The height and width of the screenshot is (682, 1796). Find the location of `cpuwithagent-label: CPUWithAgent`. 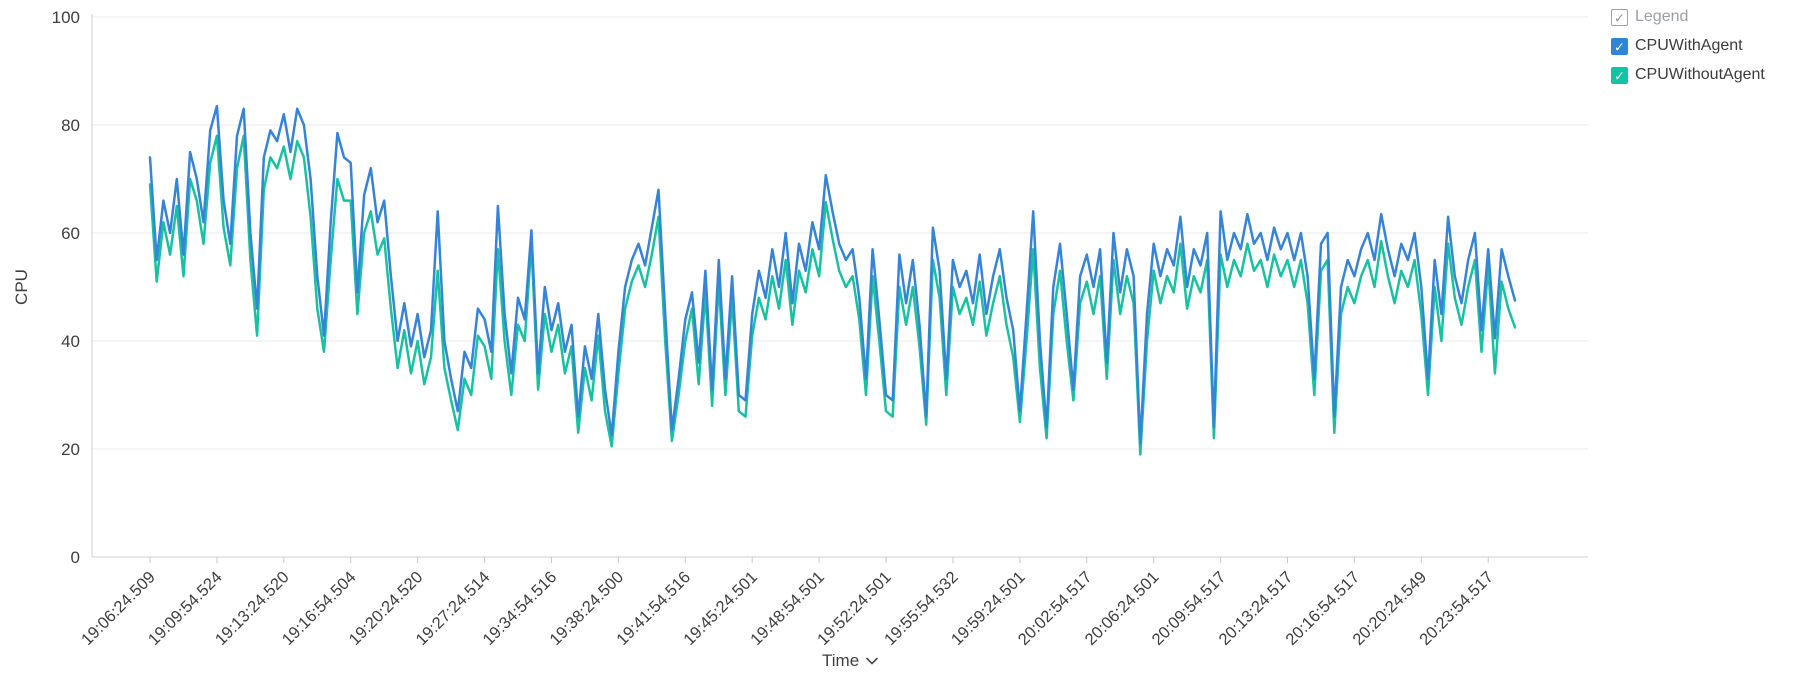

cpuwithagent-label: CPUWithAgent is located at coordinates (1689, 45).